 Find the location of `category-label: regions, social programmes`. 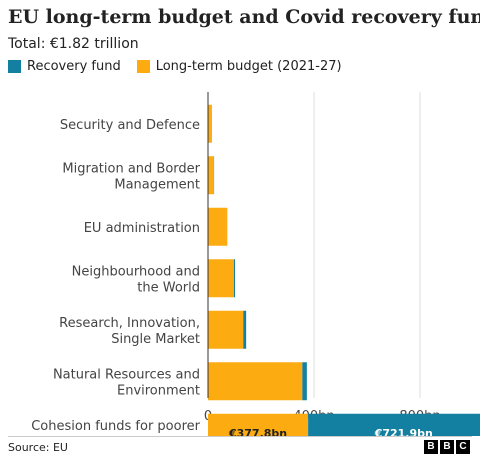

category-label: regions, social programmes is located at coordinates (110, 435).